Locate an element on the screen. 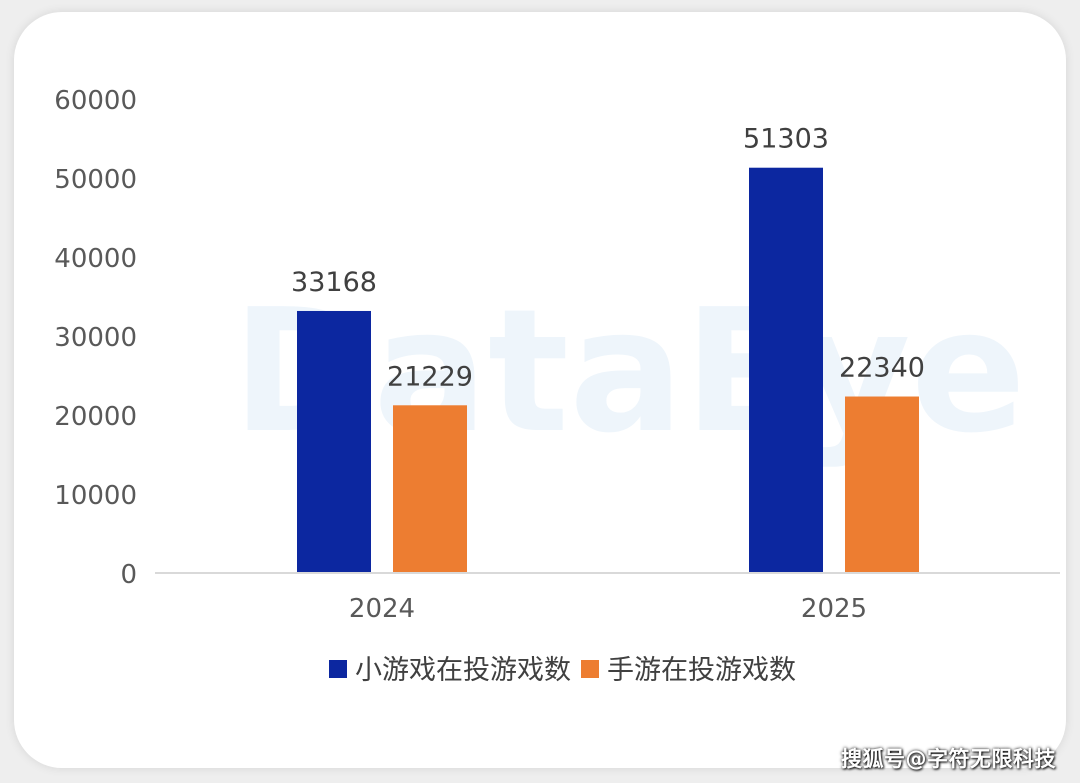  data-label: 33168 is located at coordinates (334, 282).